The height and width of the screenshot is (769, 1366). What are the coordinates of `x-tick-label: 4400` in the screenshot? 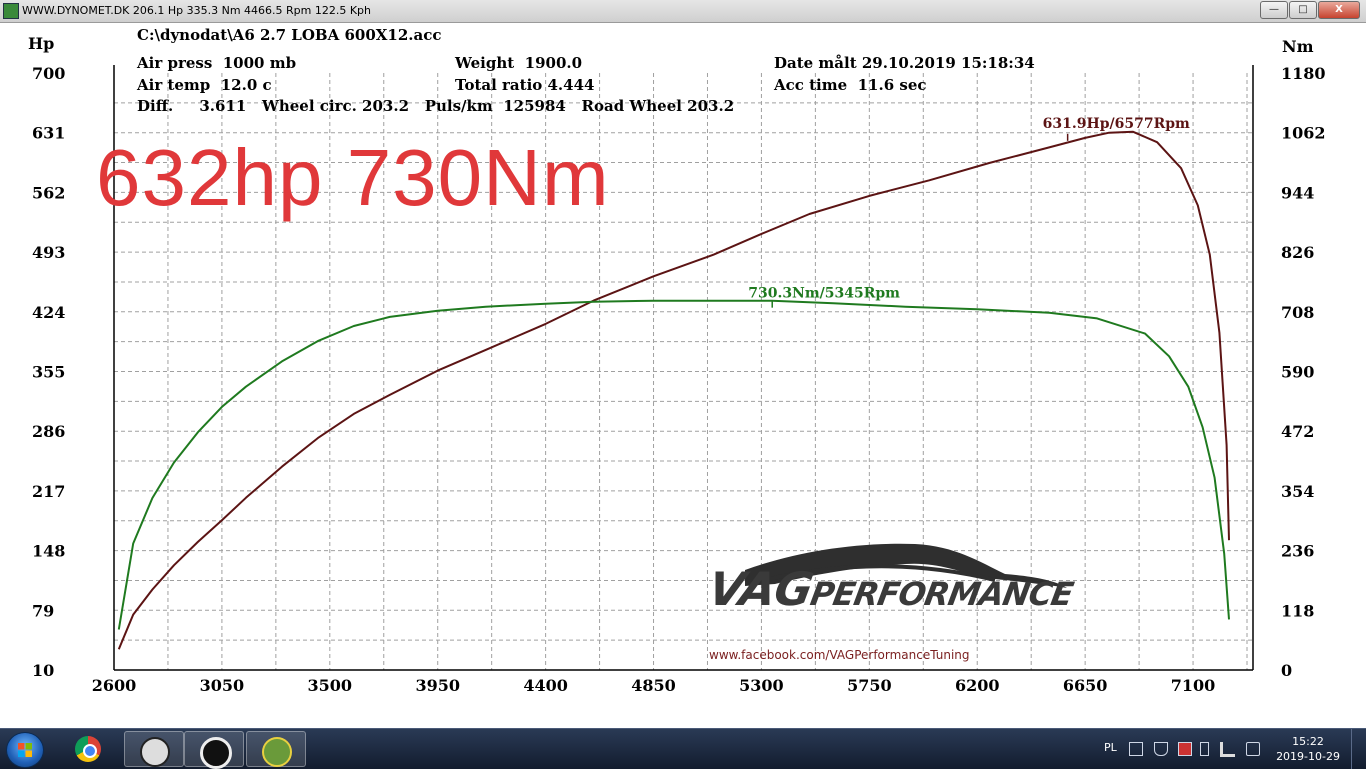 It's located at (545, 685).